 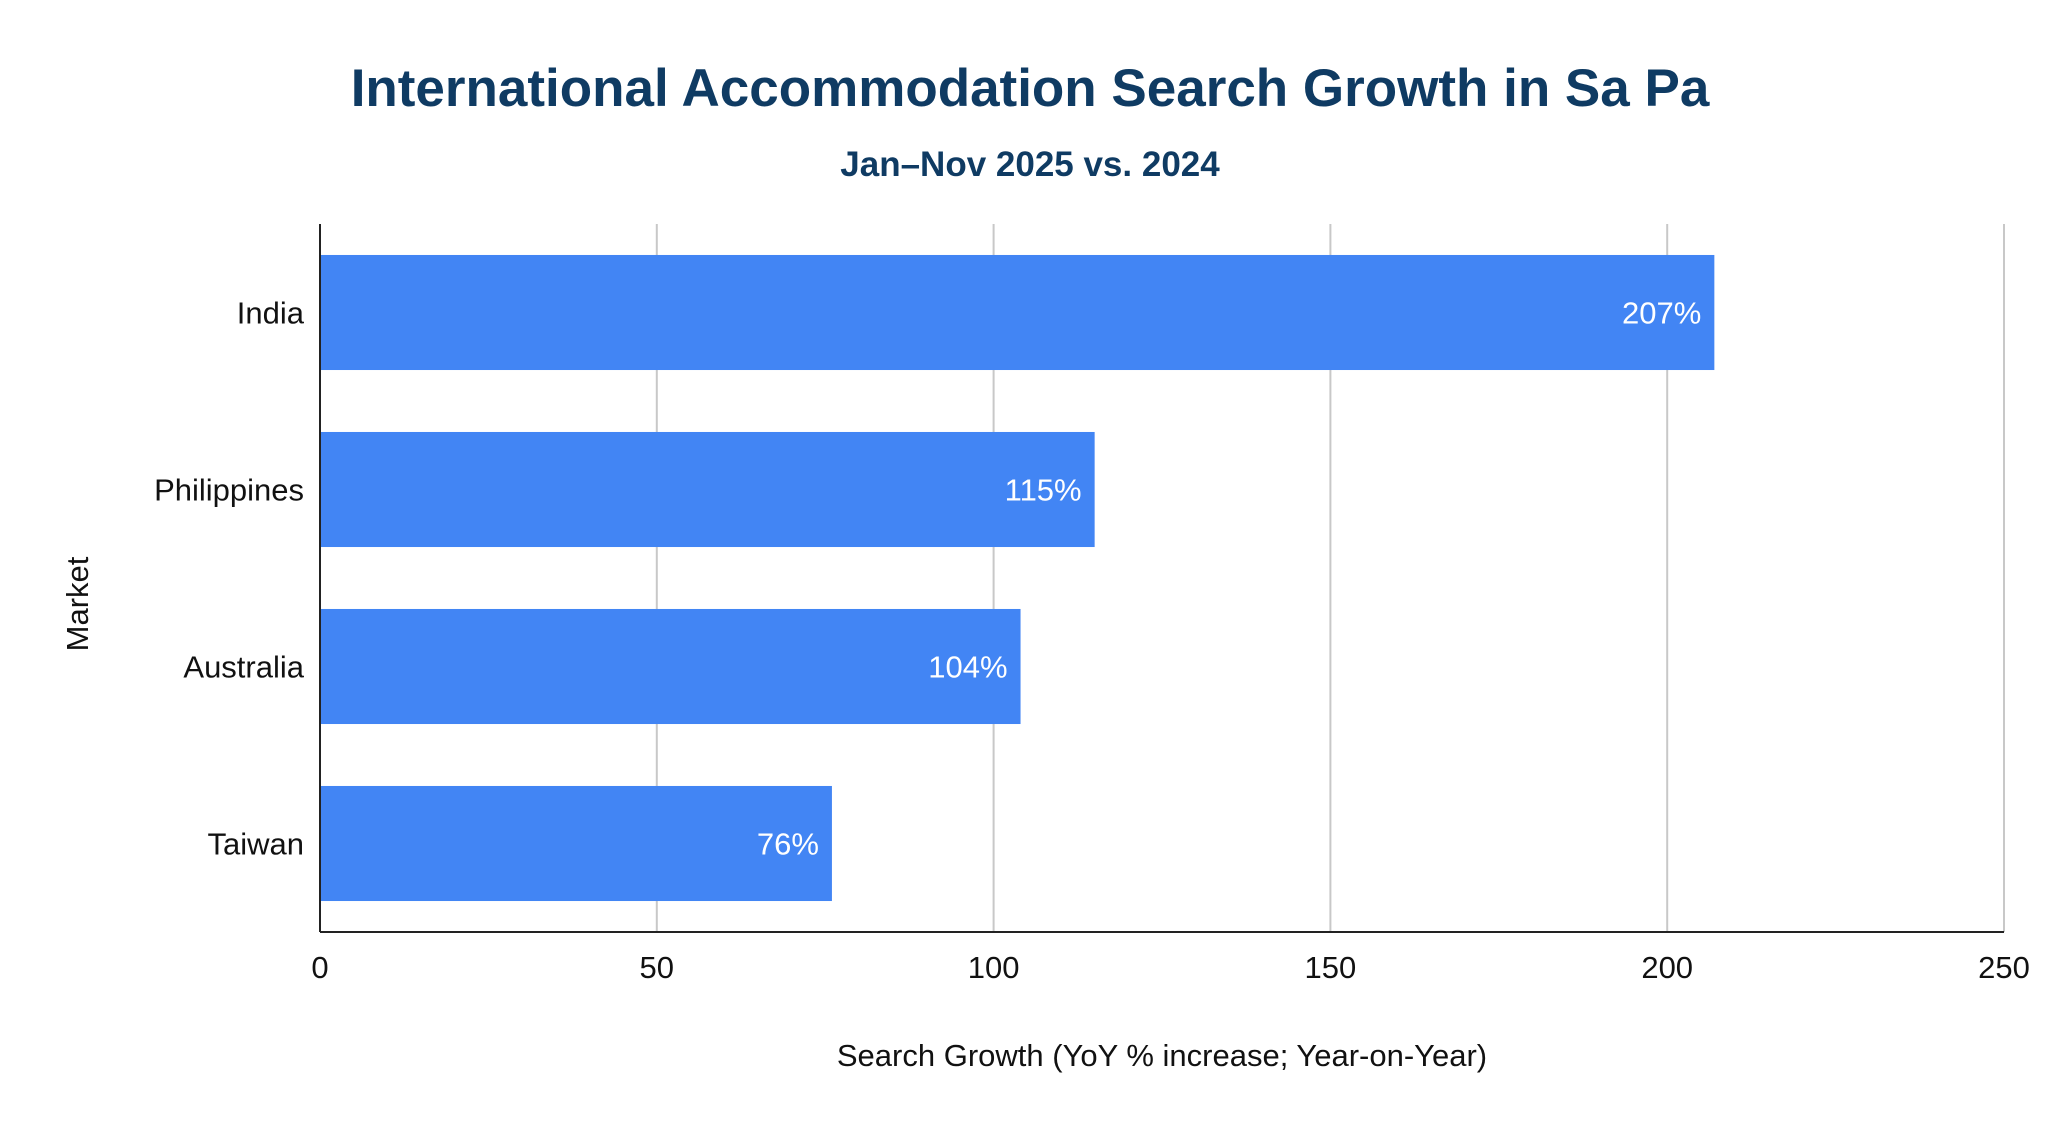 I want to click on data-label: 104%, so click(x=967, y=667).